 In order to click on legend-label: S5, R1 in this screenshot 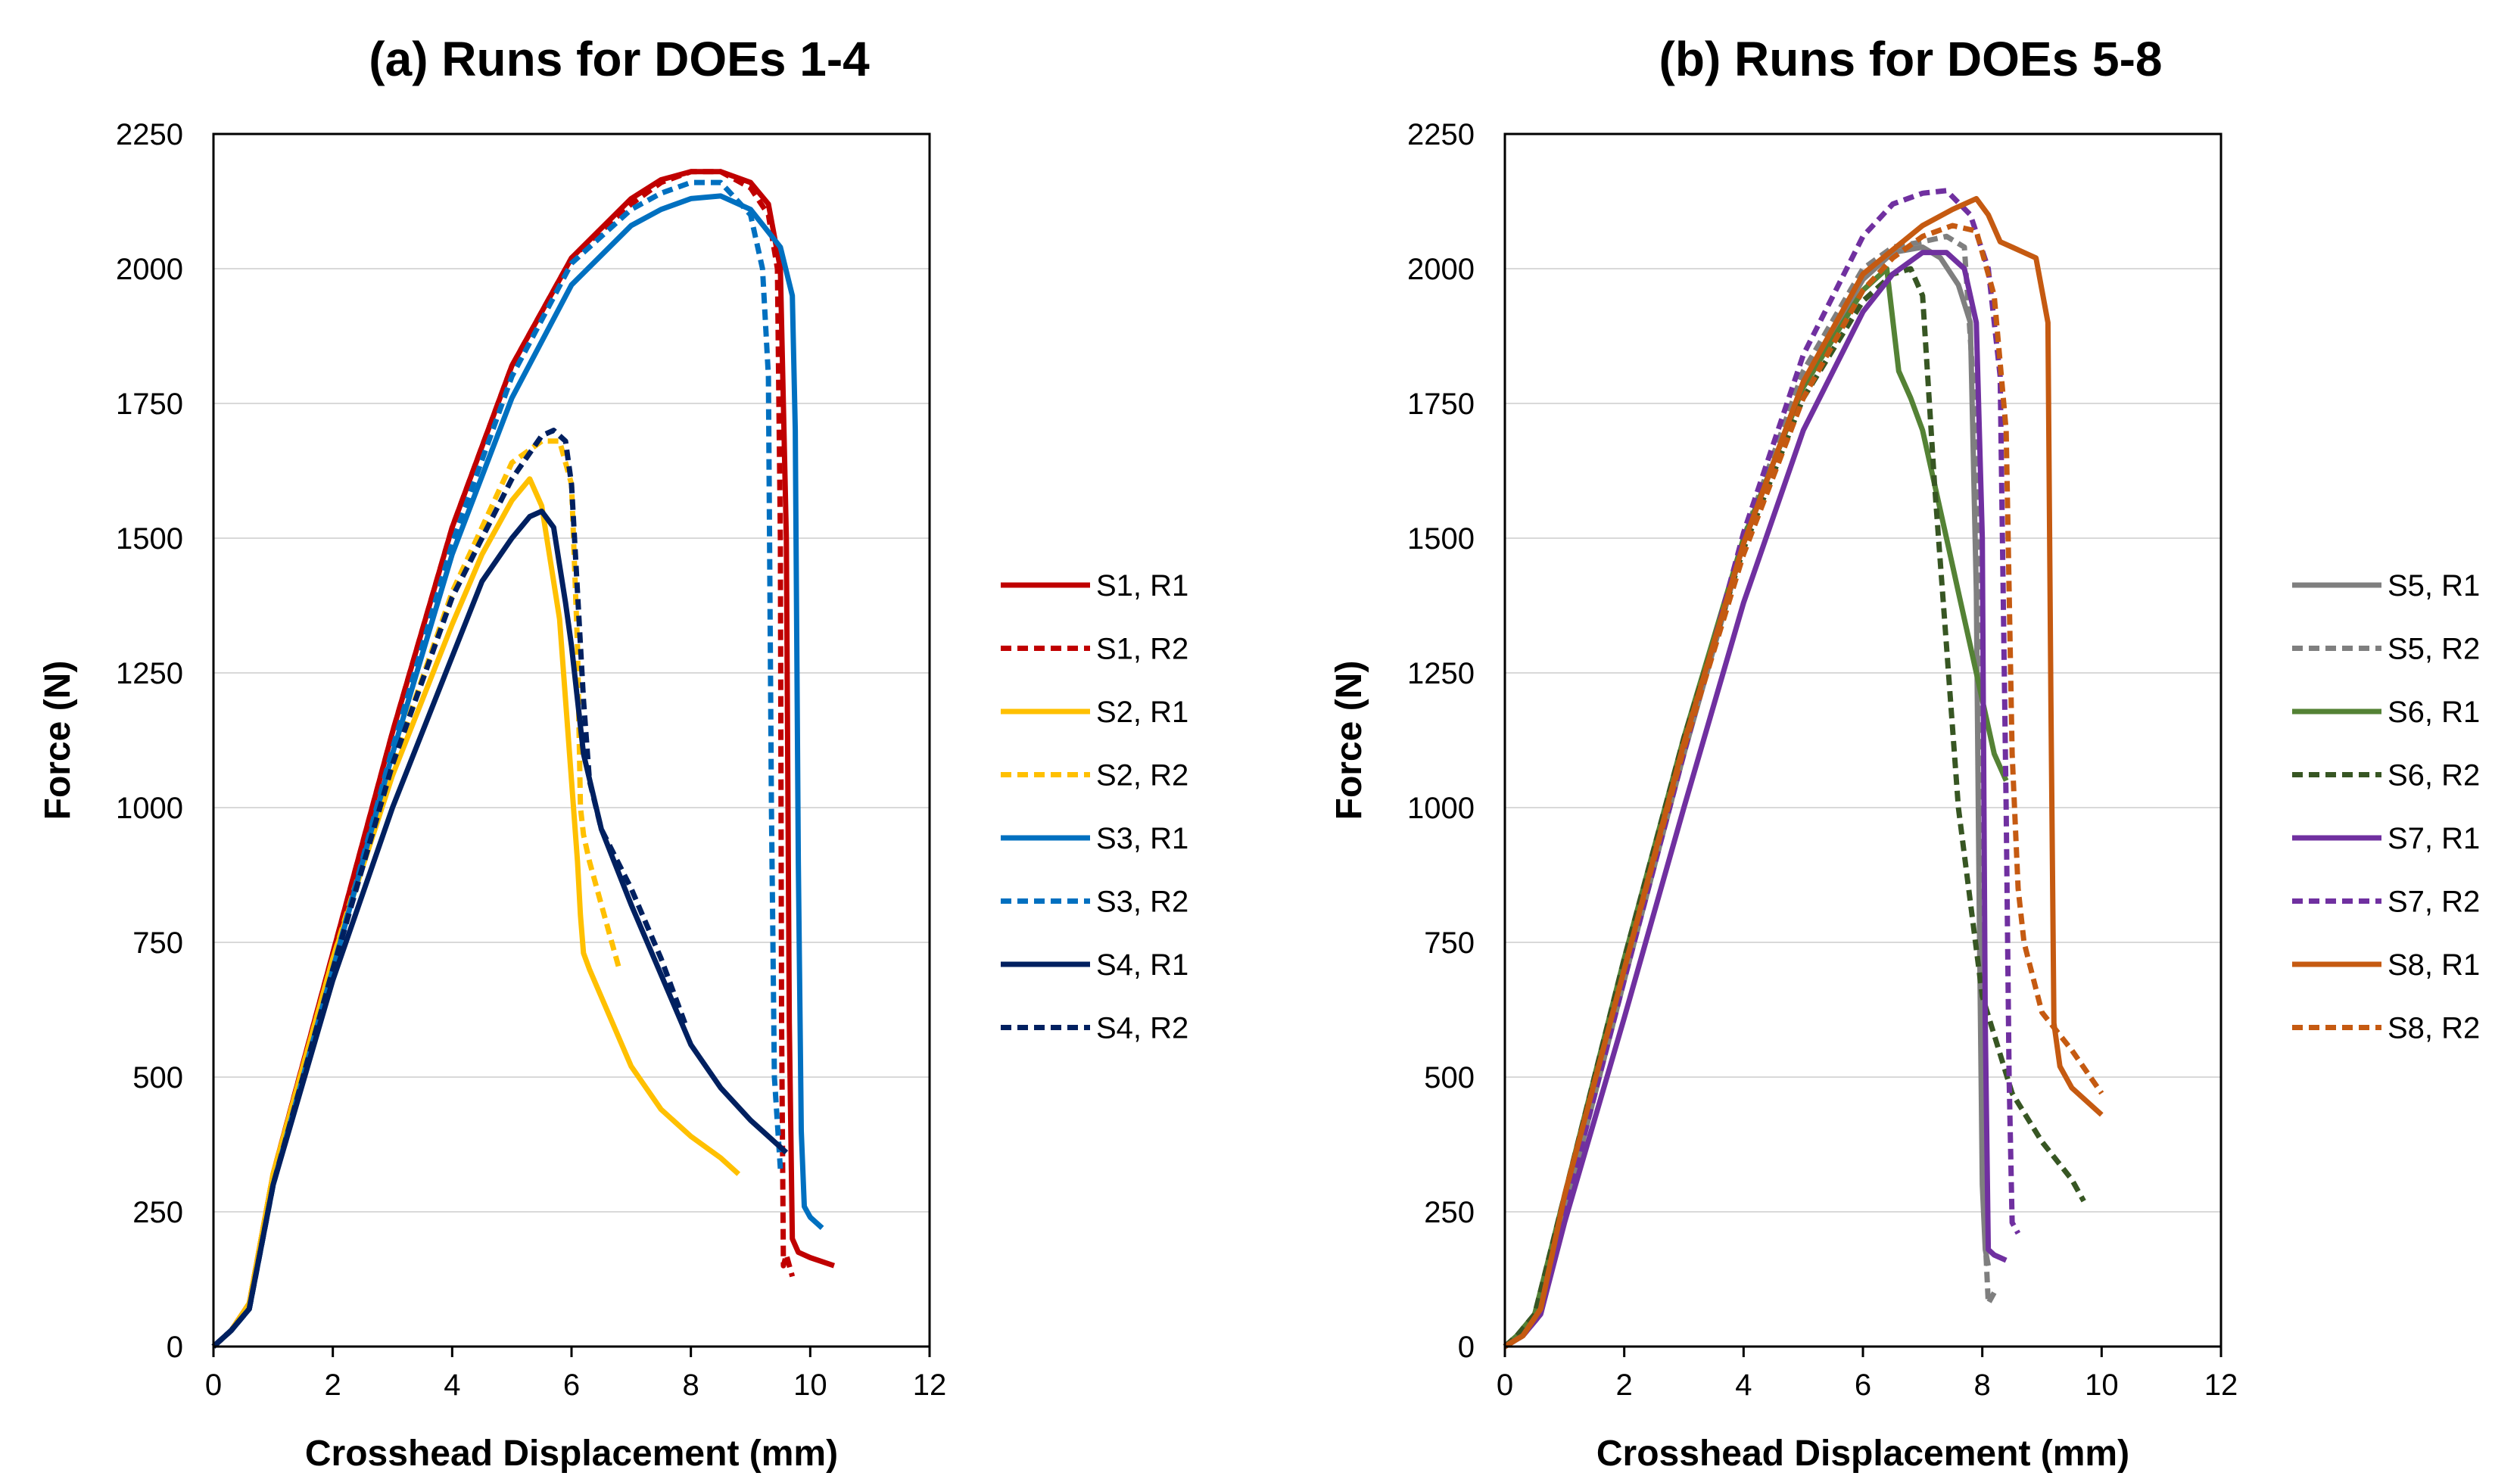, I will do `click(2434, 585)`.